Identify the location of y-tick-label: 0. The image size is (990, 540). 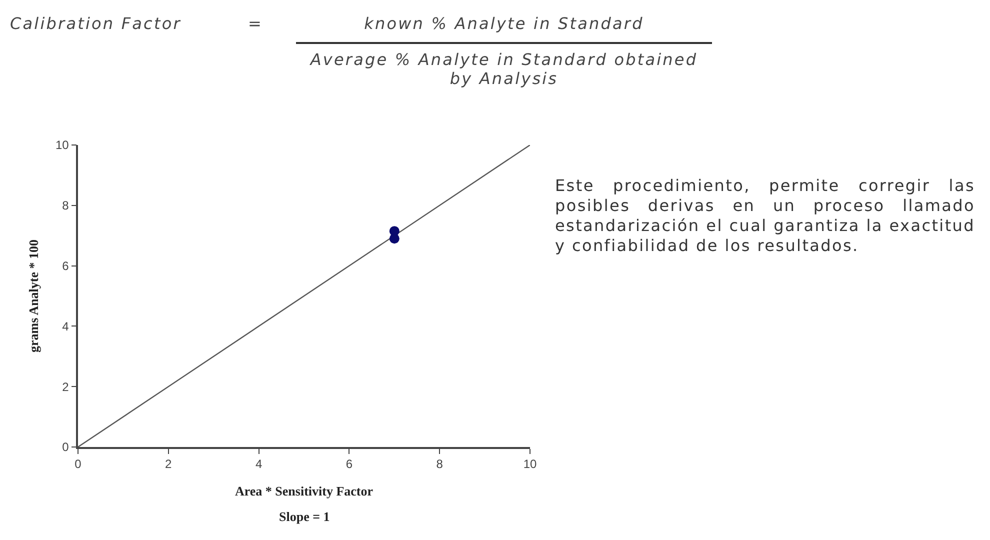
(66, 447).